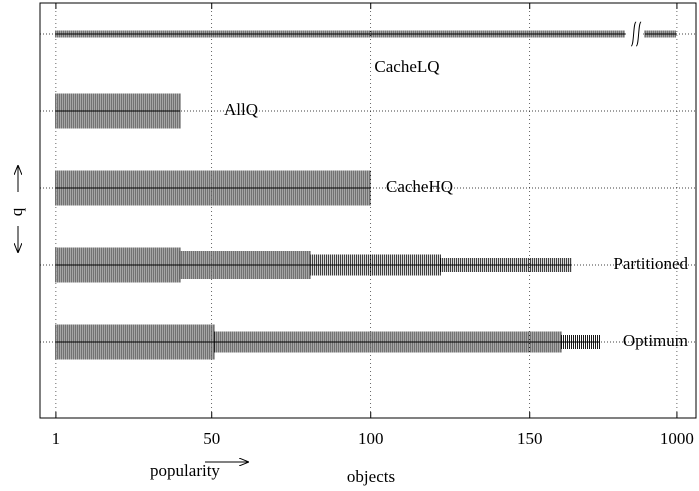 This screenshot has width=699, height=491. What do you see at coordinates (530, 438) in the screenshot?
I see `x-tick-label: 150` at bounding box center [530, 438].